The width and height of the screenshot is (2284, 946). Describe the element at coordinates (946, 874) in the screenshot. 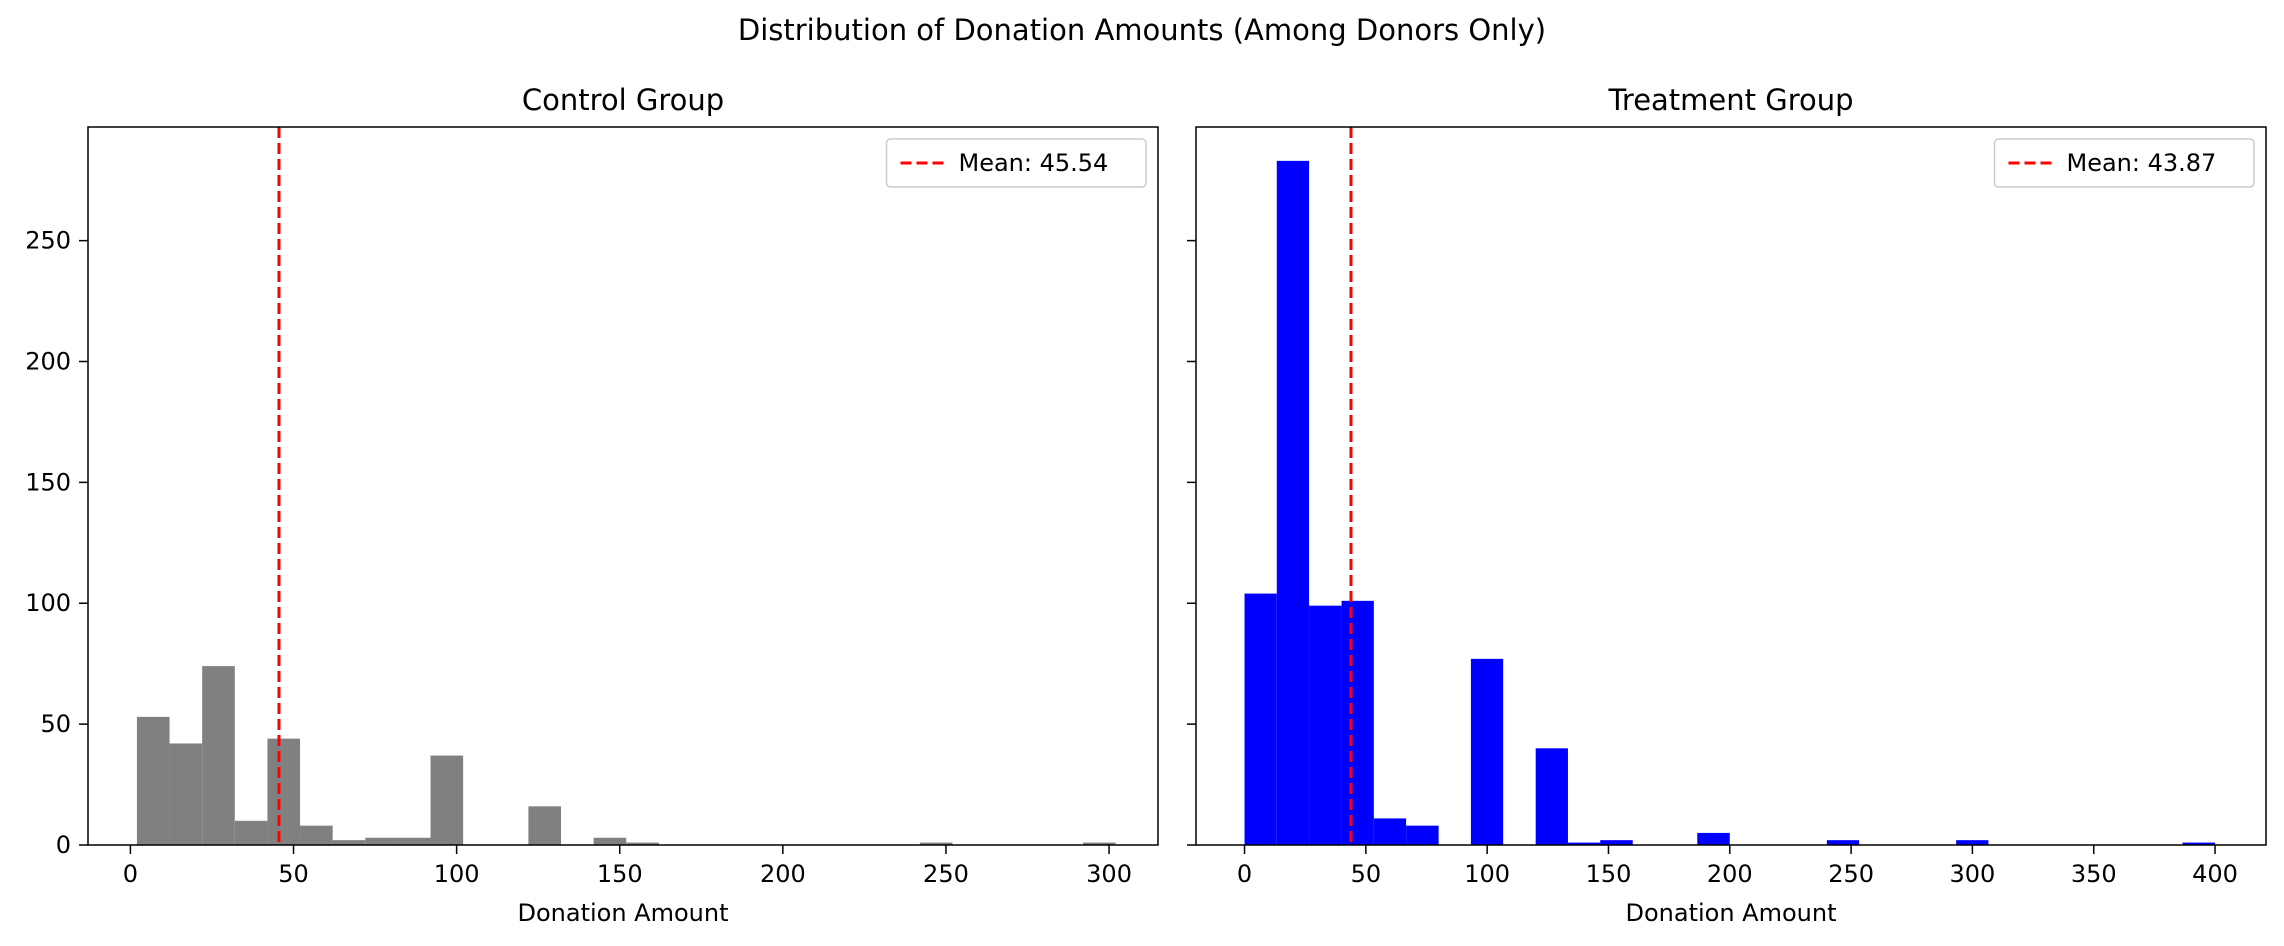

I see `control-group-x-tick-label: 250` at that location.